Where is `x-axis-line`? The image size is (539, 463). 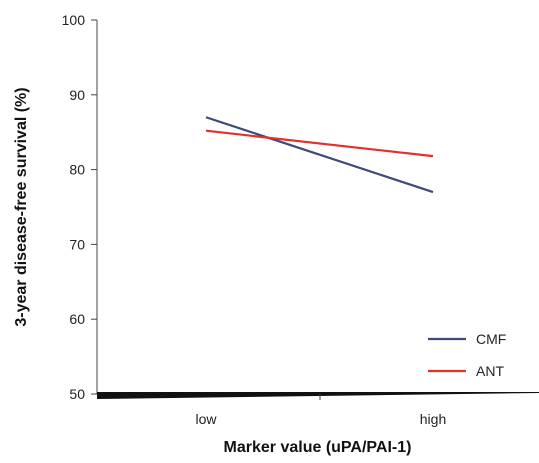 x-axis-line is located at coordinates (318, 395).